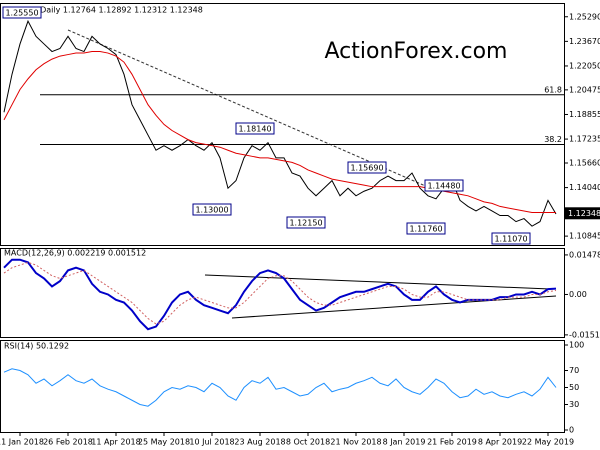  What do you see at coordinates (308, 442) in the screenshot?
I see `x-tick-label: 8 Oct 2018` at bounding box center [308, 442].